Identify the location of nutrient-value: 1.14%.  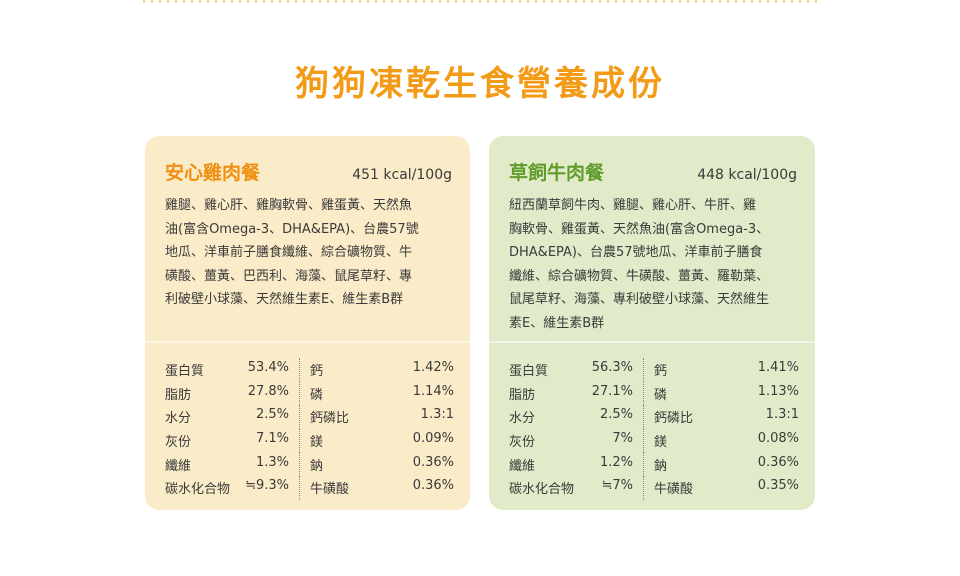
(433, 391).